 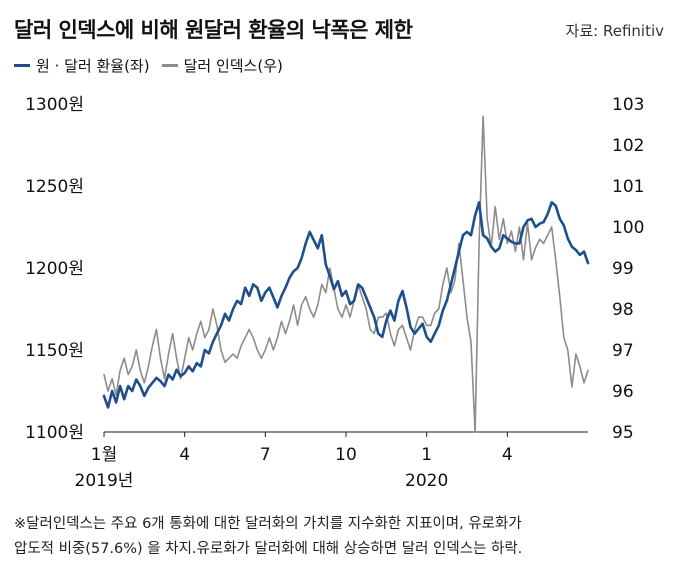 I want to click on legend-label-krw: 원 · 달러 환율(좌), so click(x=93, y=66).